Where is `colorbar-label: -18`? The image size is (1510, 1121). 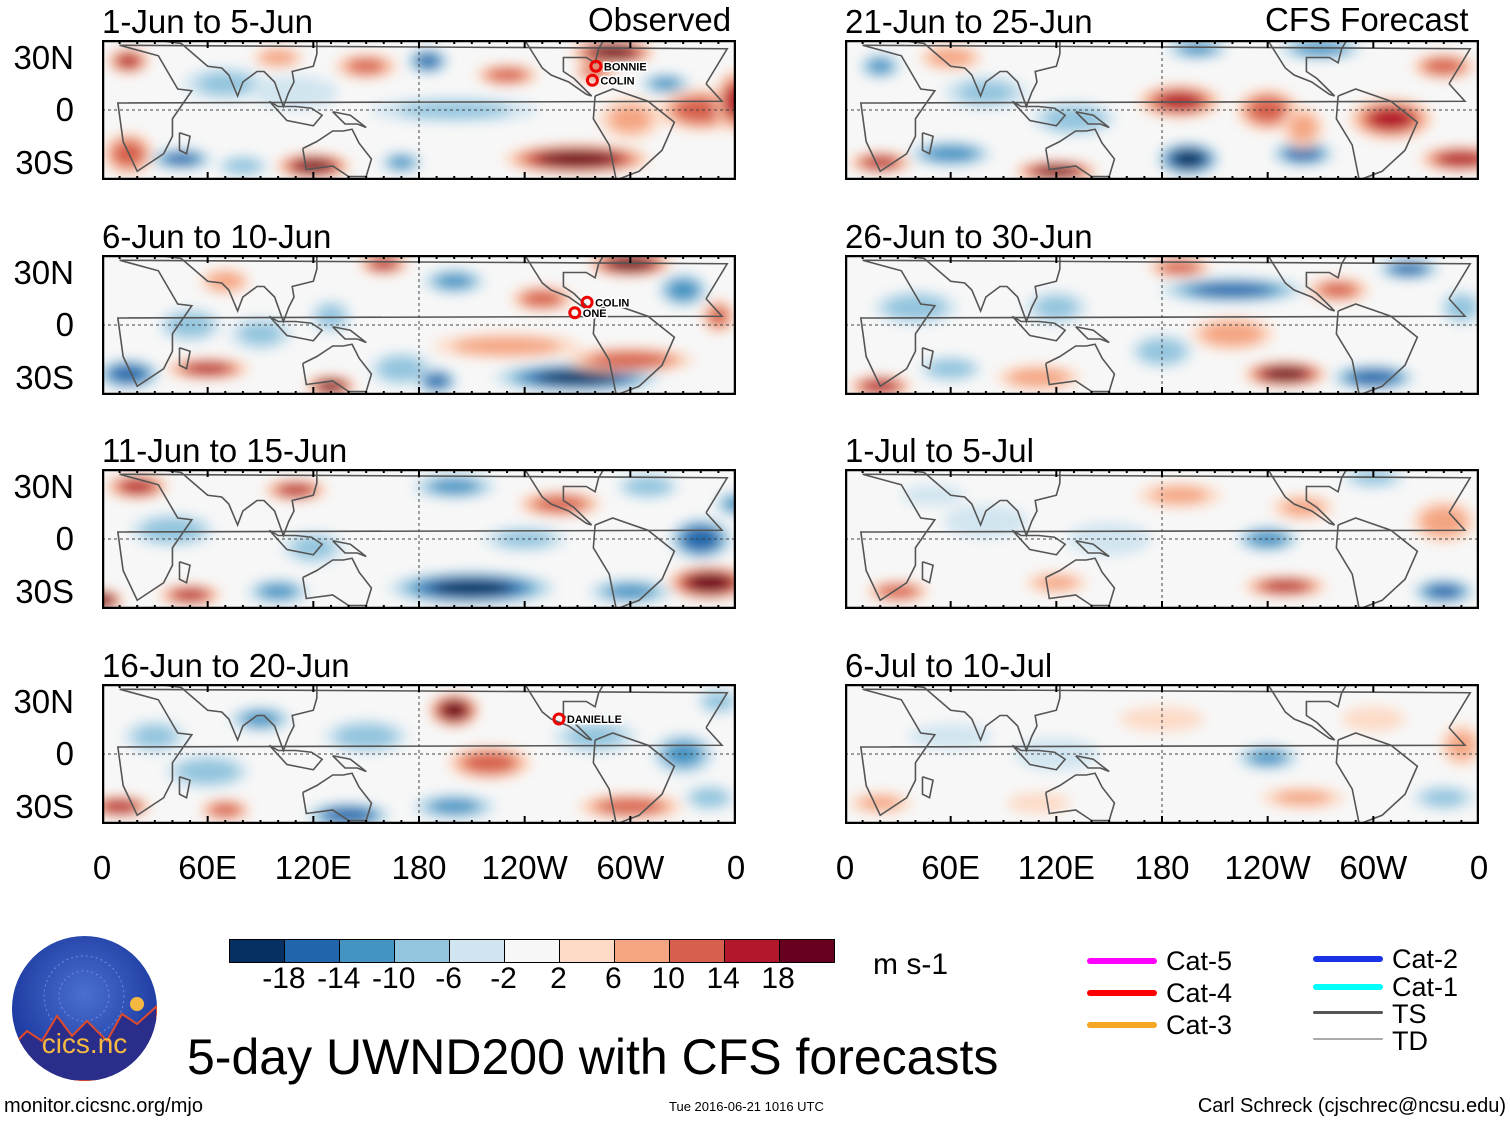 colorbar-label: -18 is located at coordinates (284, 978).